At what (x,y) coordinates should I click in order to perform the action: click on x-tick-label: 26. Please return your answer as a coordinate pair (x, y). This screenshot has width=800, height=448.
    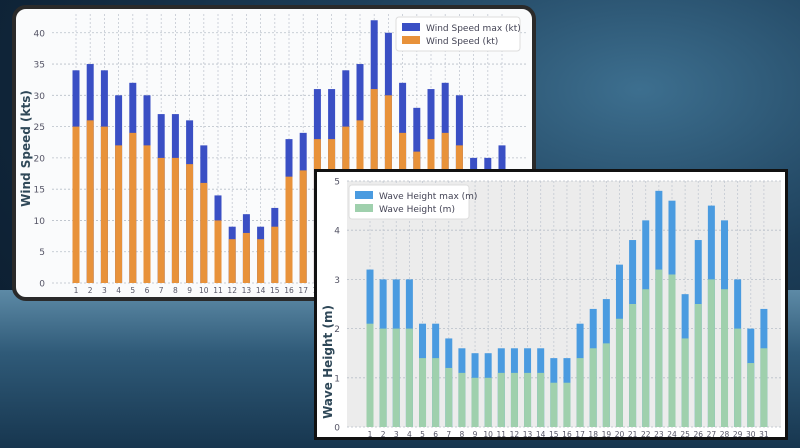
    Looking at the image, I should click on (698, 433).